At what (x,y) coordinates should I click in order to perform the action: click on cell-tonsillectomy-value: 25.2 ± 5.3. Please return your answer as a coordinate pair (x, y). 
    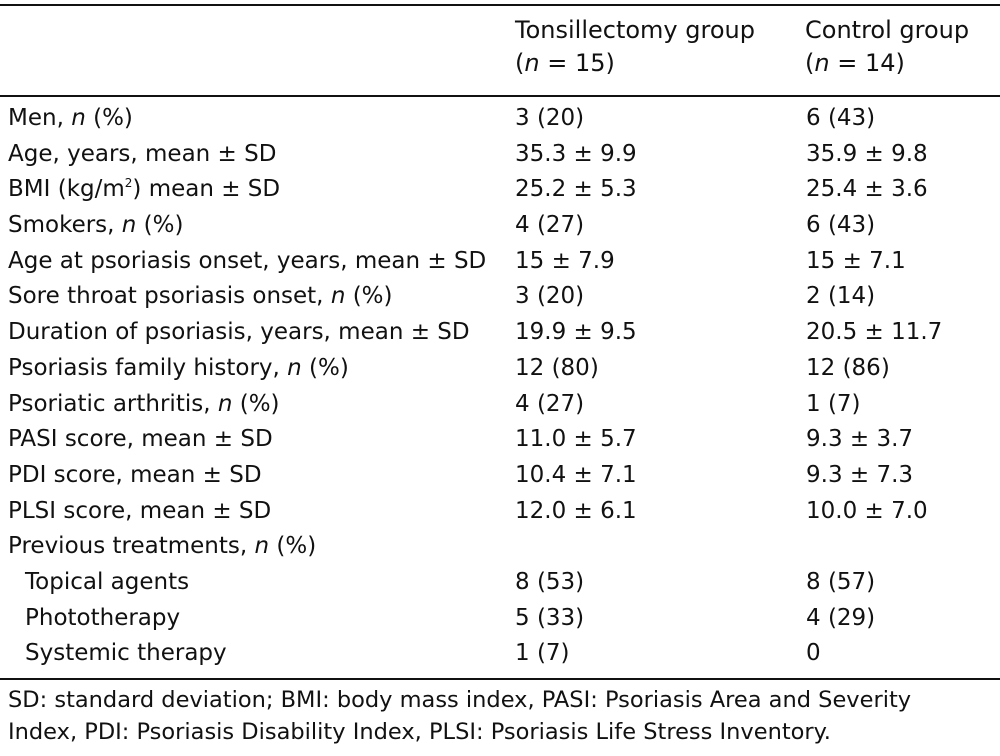
    Looking at the image, I should click on (576, 189).